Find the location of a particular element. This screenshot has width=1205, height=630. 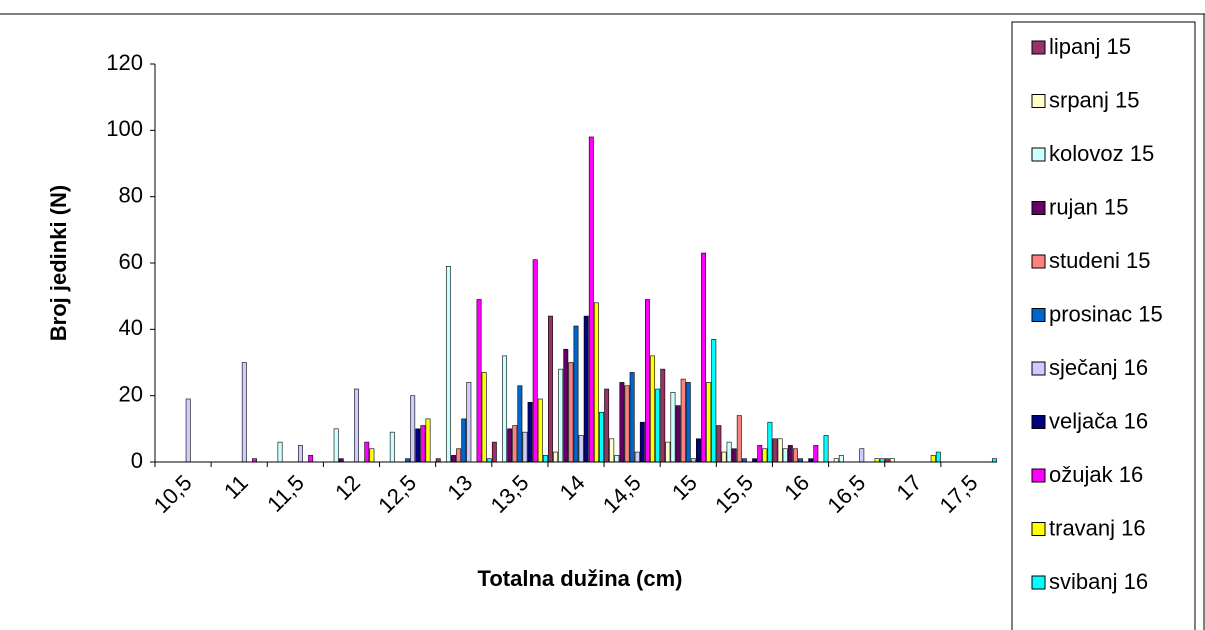

legend-label: lipanj 15 is located at coordinates (1090, 46).